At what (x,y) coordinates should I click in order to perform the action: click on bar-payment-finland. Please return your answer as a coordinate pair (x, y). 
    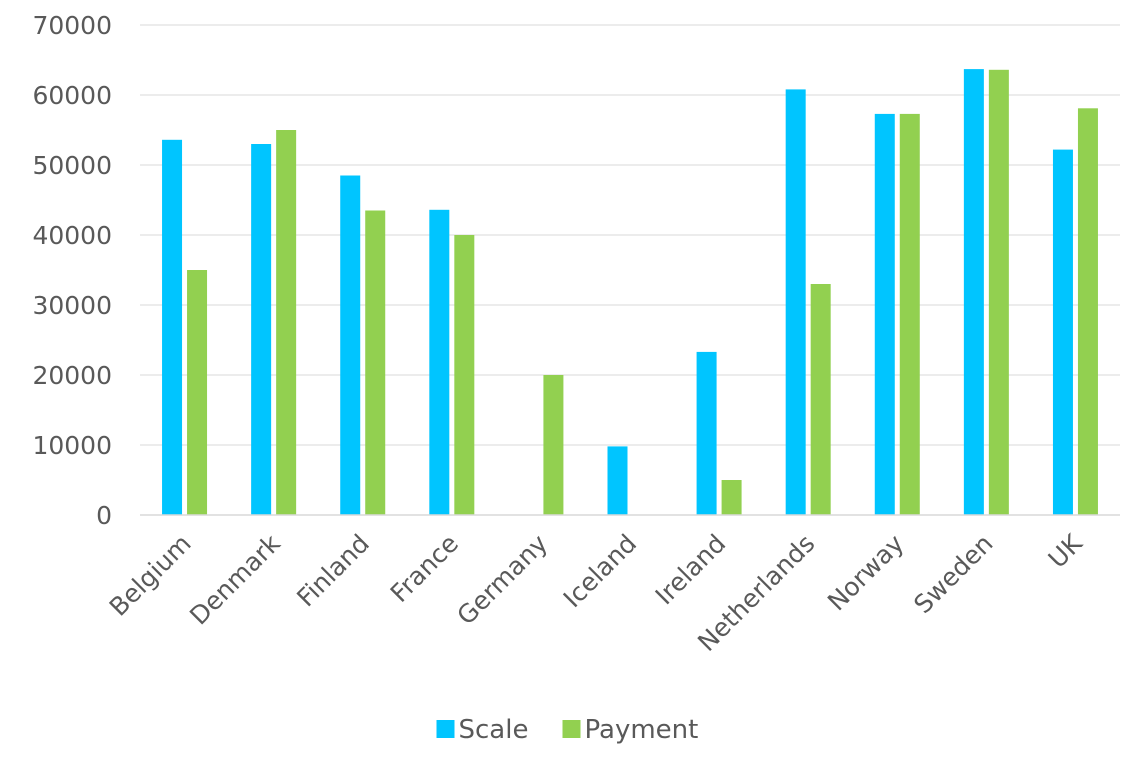
    Looking at the image, I should click on (375, 362).